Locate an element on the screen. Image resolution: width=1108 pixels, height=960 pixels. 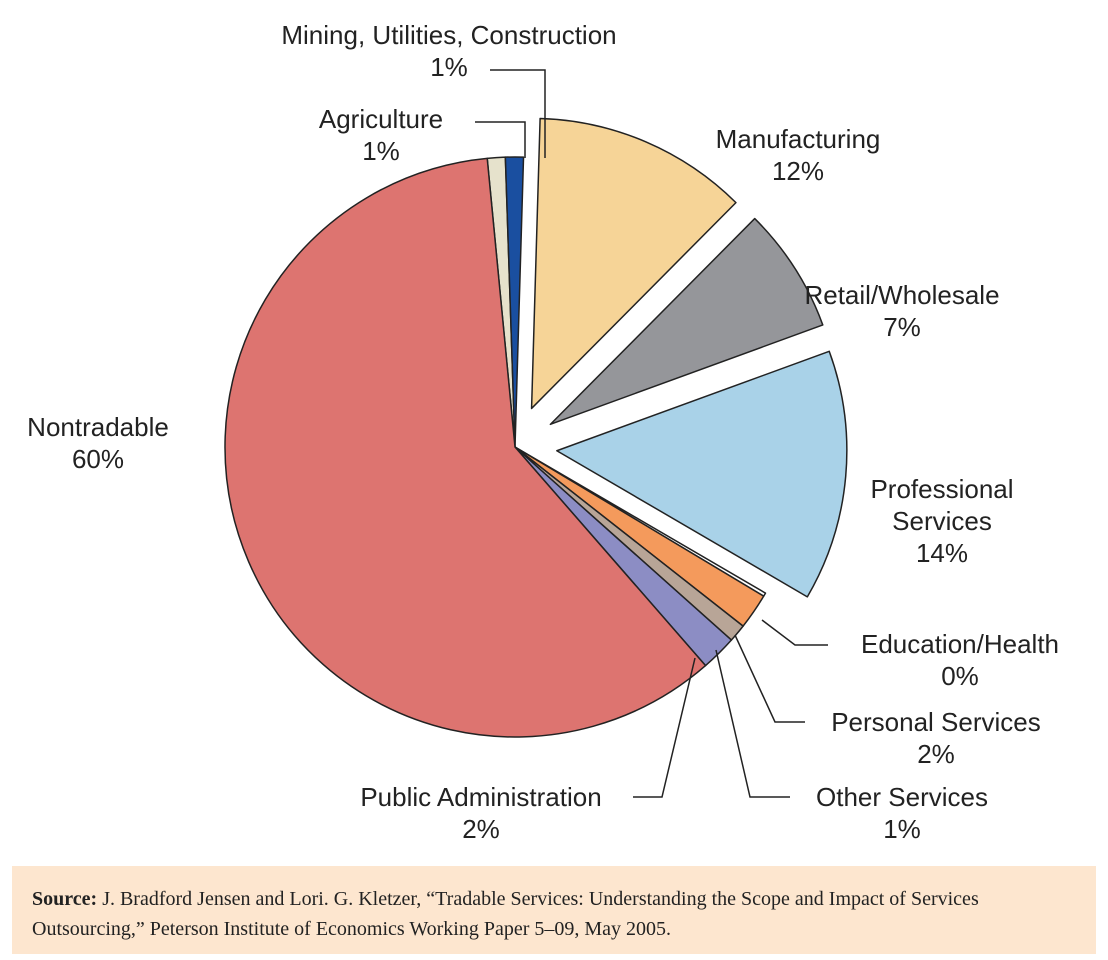
pie-slice-retail-wholesale is located at coordinates (686, 321).